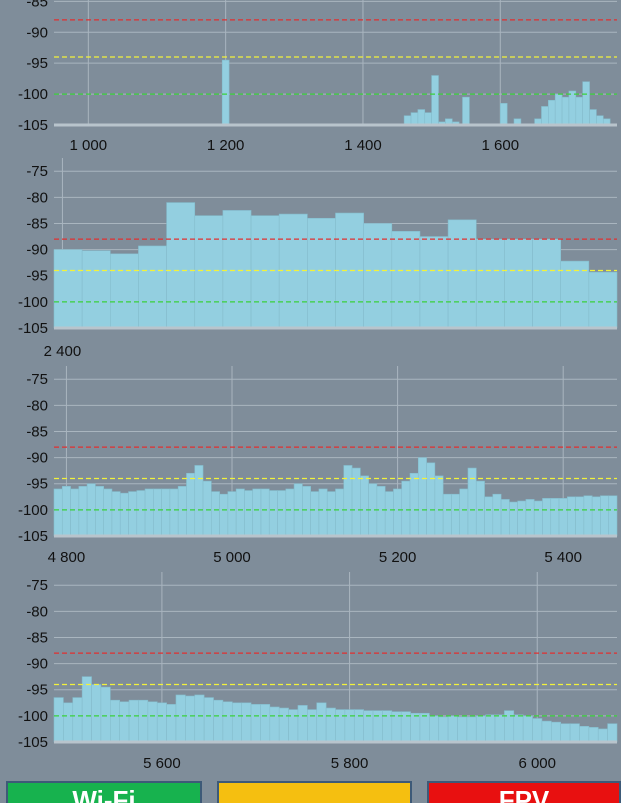  I want to click on wifi-button: Wi-Fi, so click(104, 792).